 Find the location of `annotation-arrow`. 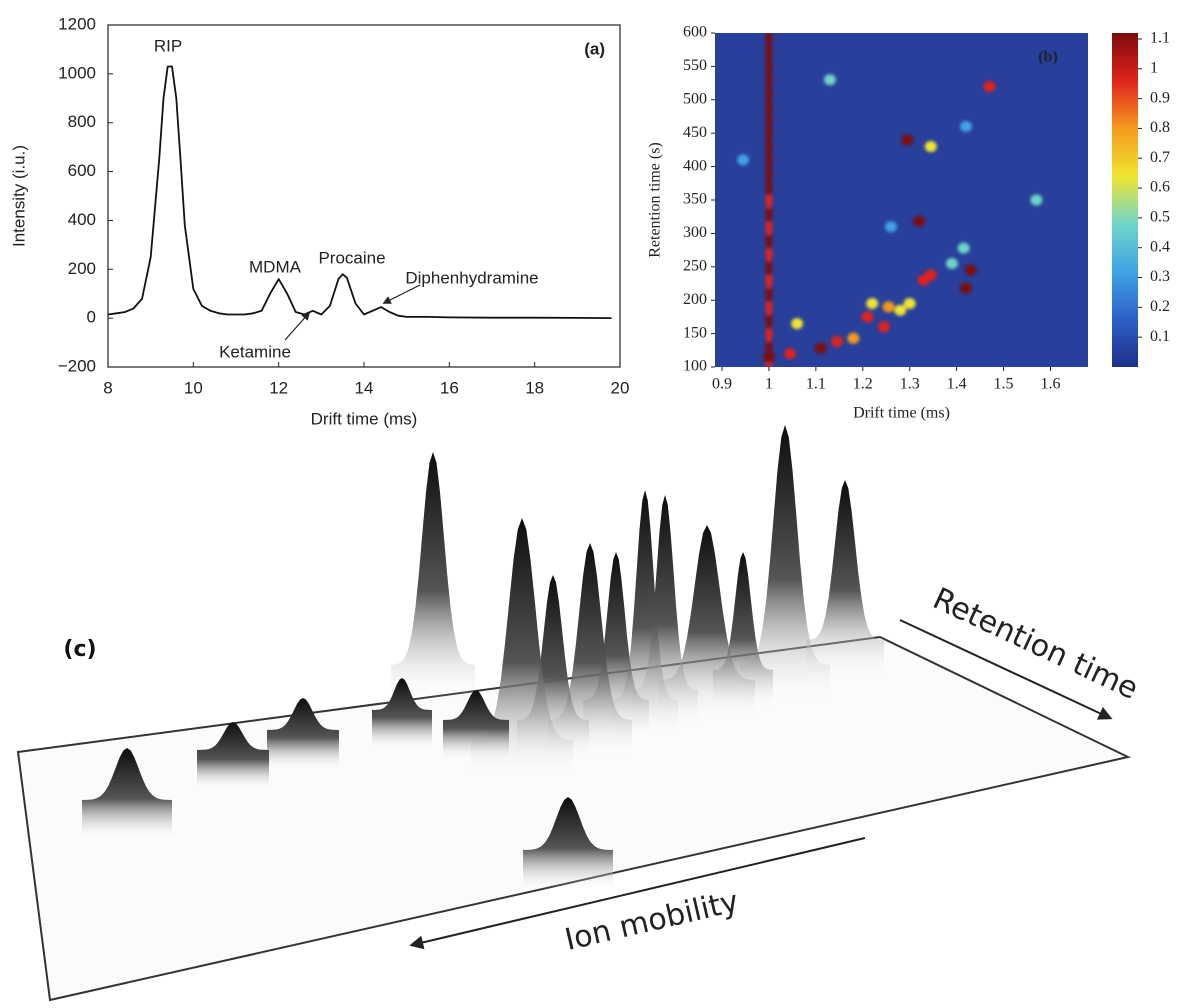

annotation-arrow is located at coordinates (297, 326).